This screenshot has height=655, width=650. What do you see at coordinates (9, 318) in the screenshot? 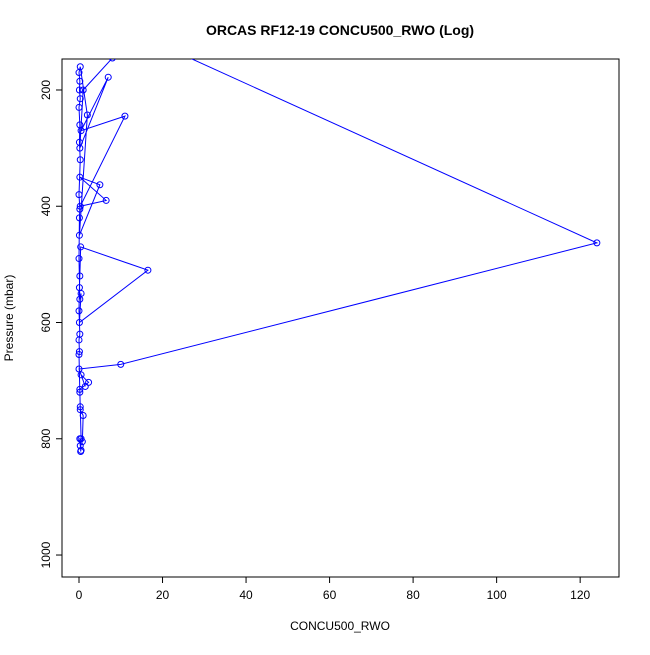
I see `y-axis-label: Pressure (mbar)` at bounding box center [9, 318].